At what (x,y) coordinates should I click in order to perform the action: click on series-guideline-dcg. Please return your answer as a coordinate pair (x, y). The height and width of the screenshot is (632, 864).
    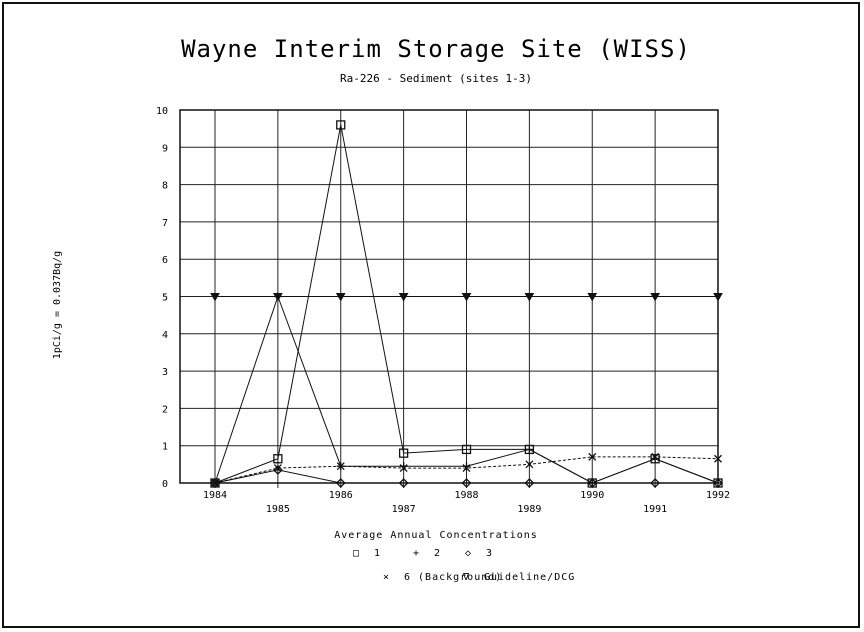
    Looking at the image, I should click on (466, 297).